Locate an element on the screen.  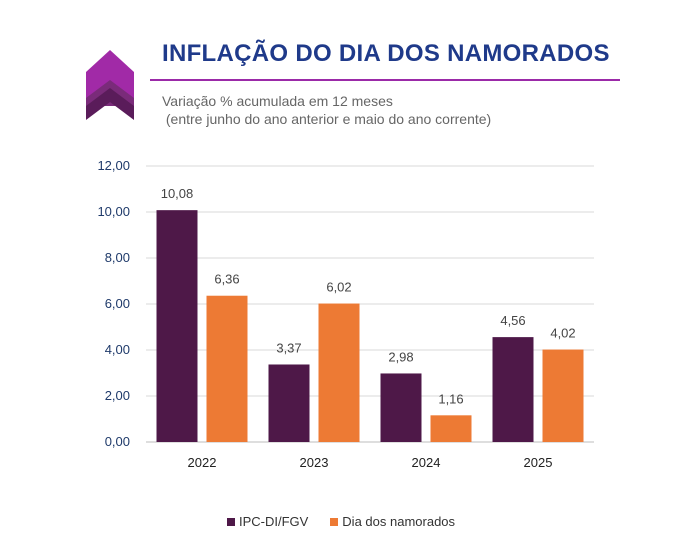
data-label: 6,02 is located at coordinates (338, 287).